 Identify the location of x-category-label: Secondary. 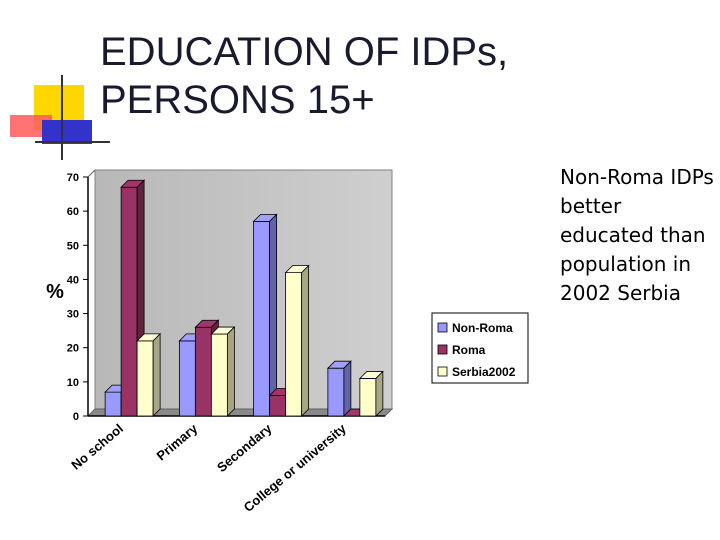
(244, 447).